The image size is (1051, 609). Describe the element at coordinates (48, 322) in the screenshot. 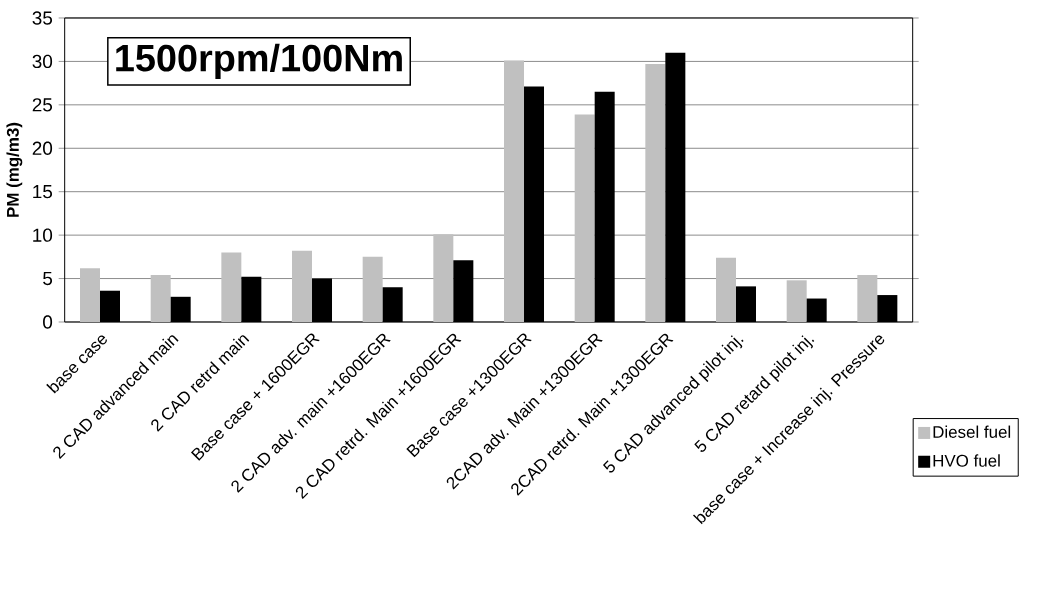

I see `y-tick-label: 0` at that location.